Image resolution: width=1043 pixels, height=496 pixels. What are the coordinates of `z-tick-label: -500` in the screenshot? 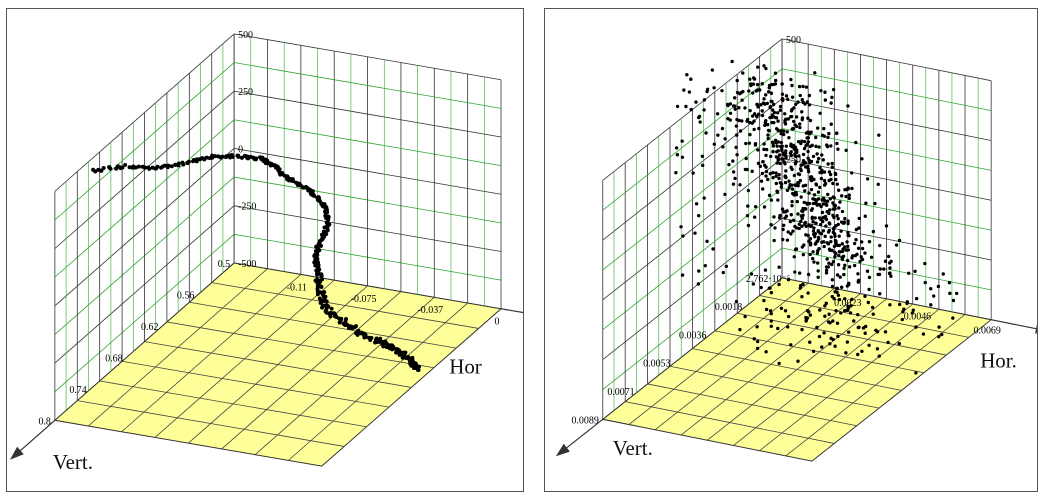 It's located at (247, 264).